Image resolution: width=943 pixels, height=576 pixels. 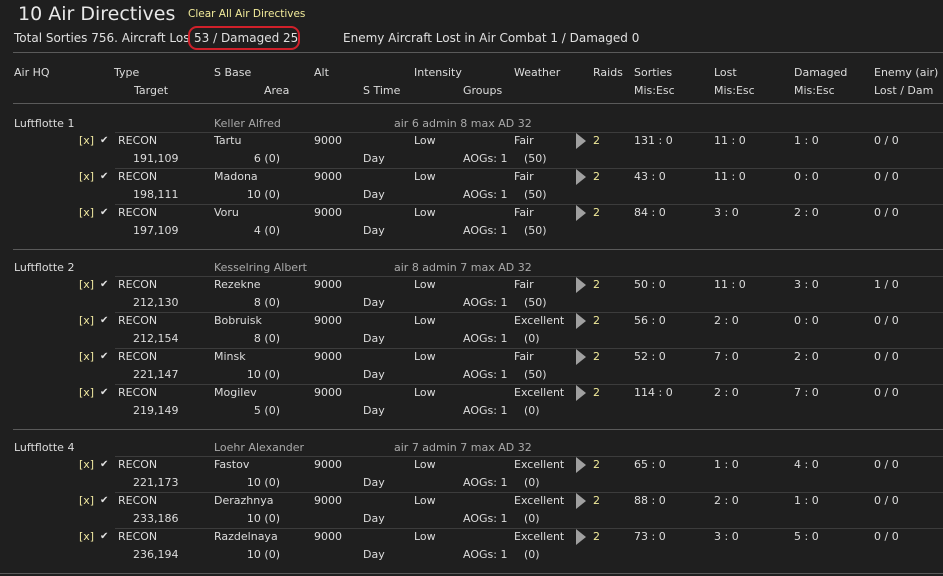 What do you see at coordinates (156, 482) in the screenshot?
I see `target-hex: 221,173` at bounding box center [156, 482].